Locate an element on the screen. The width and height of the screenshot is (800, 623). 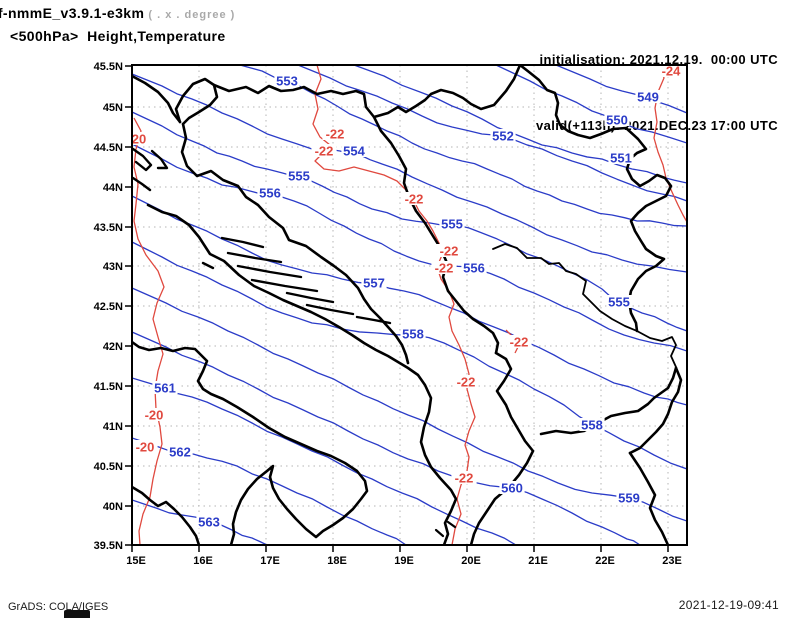
x-axis-label: 21E is located at coordinates (538, 561).